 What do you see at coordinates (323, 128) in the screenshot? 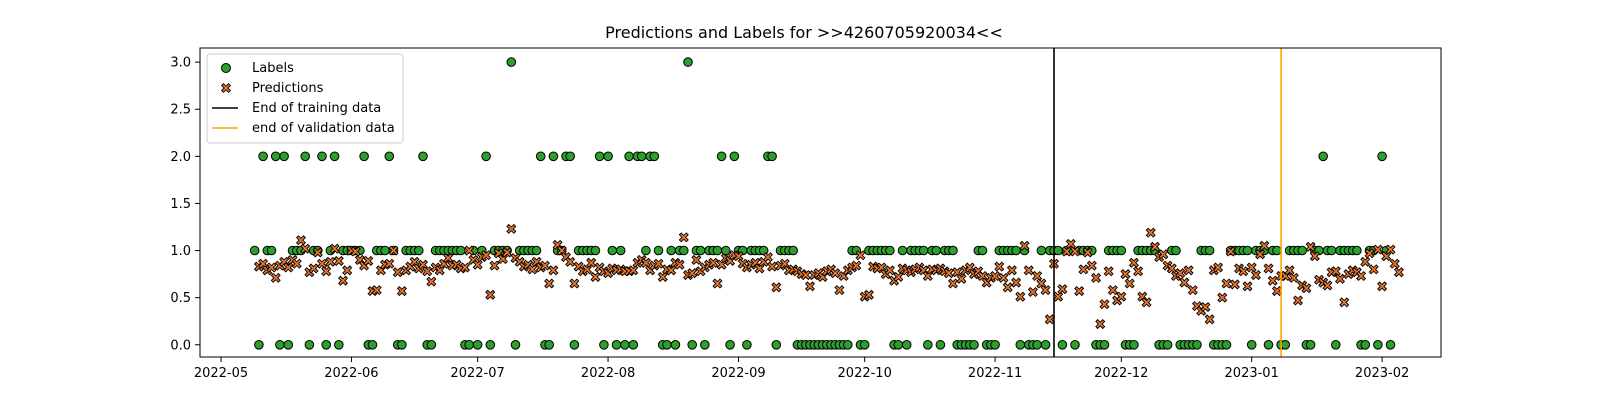
I see `legend-validation-text: end of validation data` at bounding box center [323, 128].